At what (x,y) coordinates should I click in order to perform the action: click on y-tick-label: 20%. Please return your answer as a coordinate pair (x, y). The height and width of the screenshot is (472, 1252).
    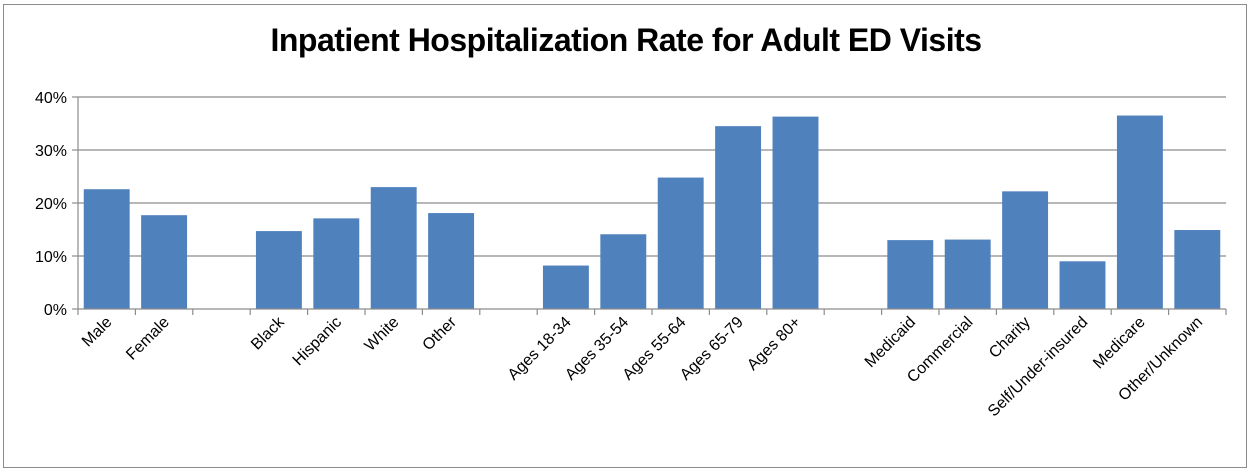
    Looking at the image, I should click on (51, 204).